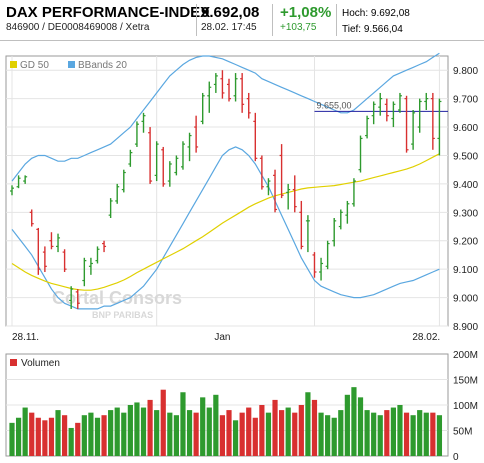  Describe the element at coordinates (465, 213) in the screenshot. I see `y-tick-label: 9.300` at that location.